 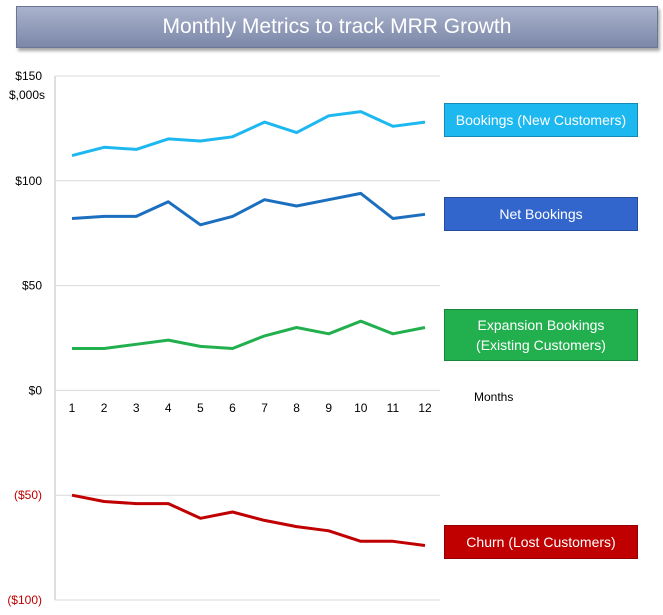 I want to click on x-tick-label: 1, so click(x=72, y=408).